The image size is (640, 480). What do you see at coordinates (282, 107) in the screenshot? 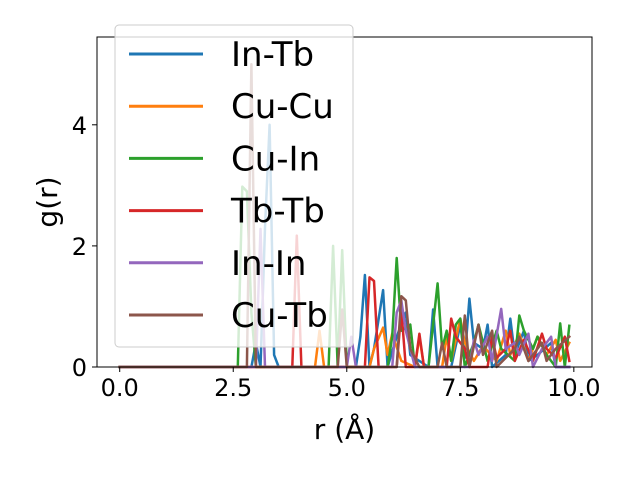
I see `legend-label-cu-cu: Cu-Cu` at bounding box center [282, 107].